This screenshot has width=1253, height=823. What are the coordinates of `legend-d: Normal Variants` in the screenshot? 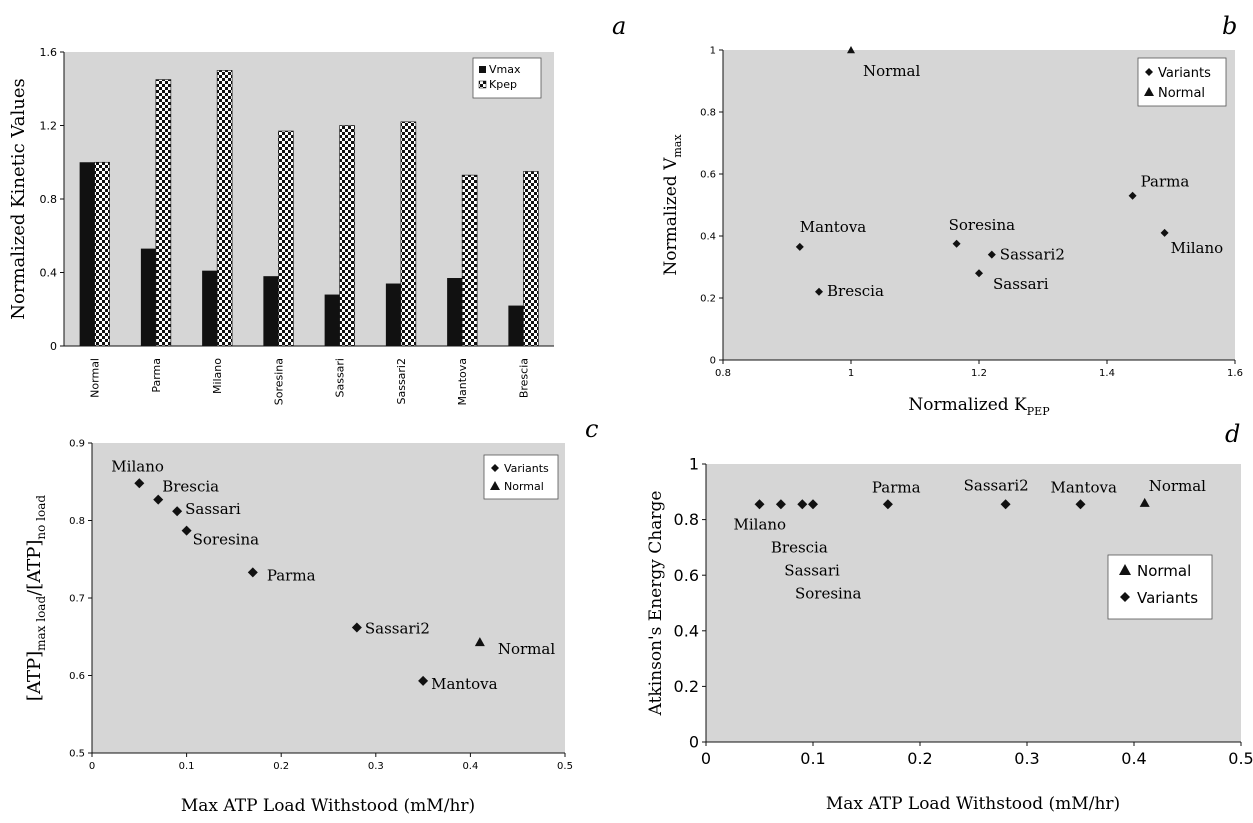 It's located at (1160, 587).